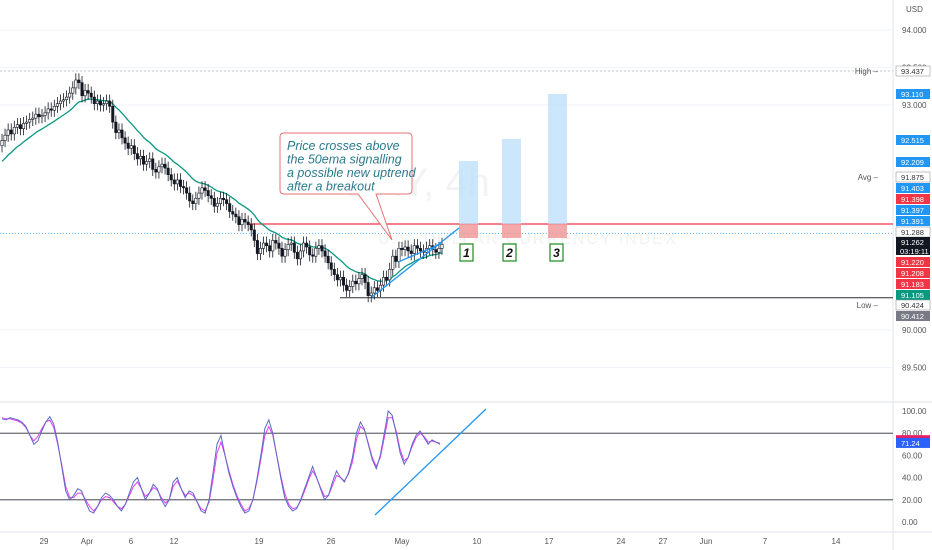 Image resolution: width=932 pixels, height=550 pixels. Describe the element at coordinates (765, 541) in the screenshot. I see `time-tick-label: 7` at that location.